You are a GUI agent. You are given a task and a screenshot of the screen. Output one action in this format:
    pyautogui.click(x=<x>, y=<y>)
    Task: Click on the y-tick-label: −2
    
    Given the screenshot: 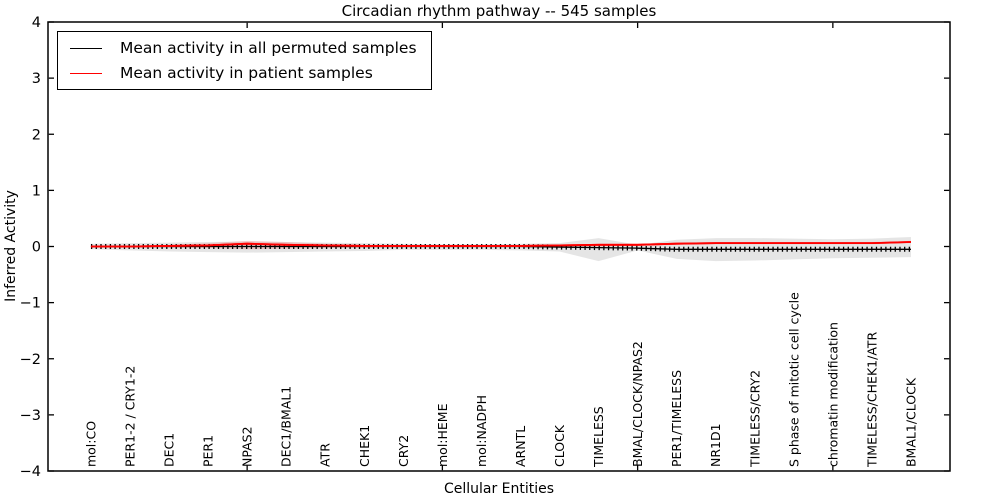 What is the action you would take?
    pyautogui.click(x=30, y=360)
    